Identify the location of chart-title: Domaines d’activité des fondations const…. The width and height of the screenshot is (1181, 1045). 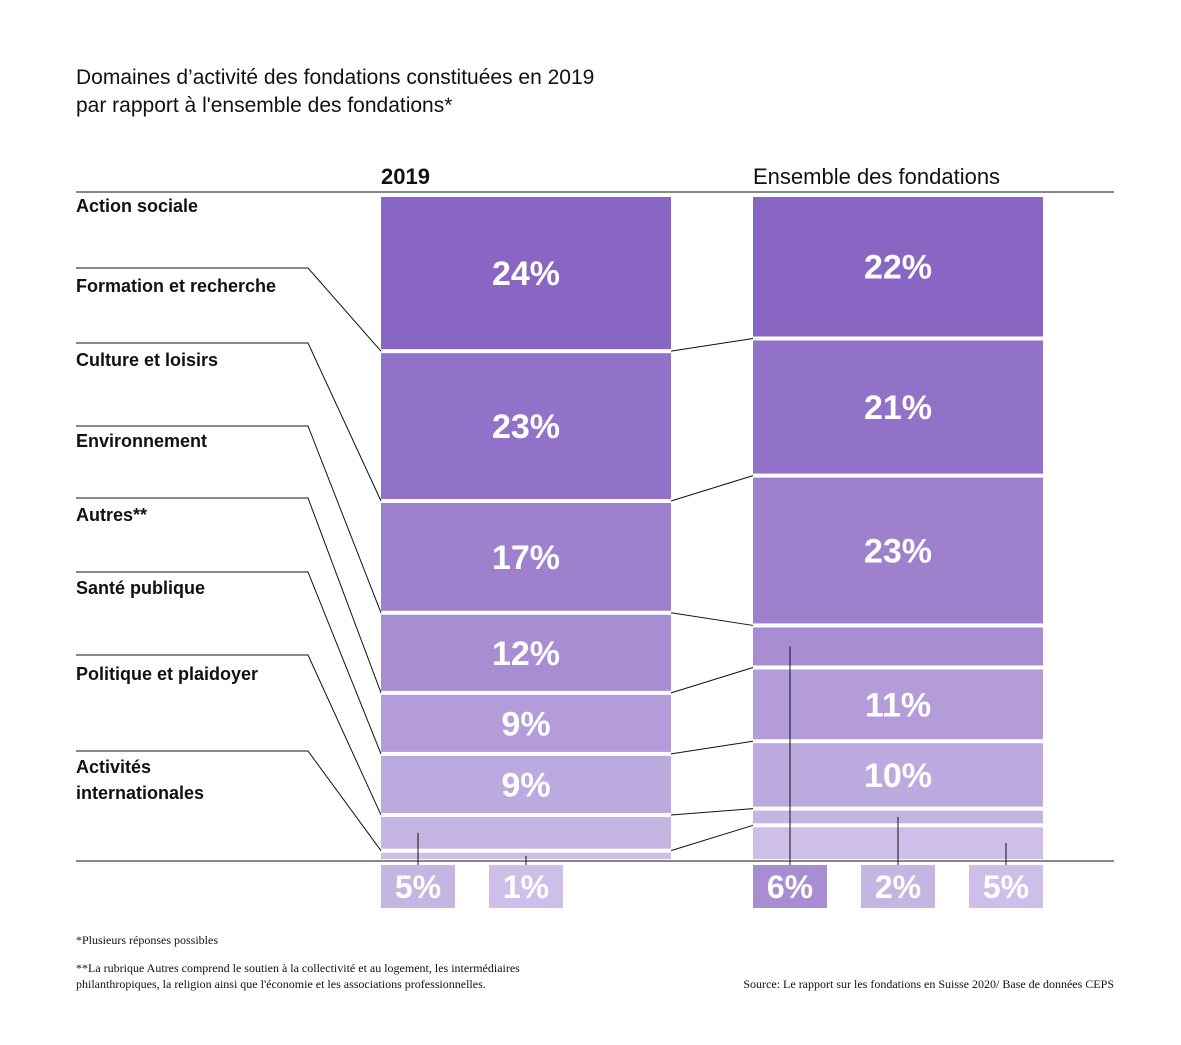
(335, 91).